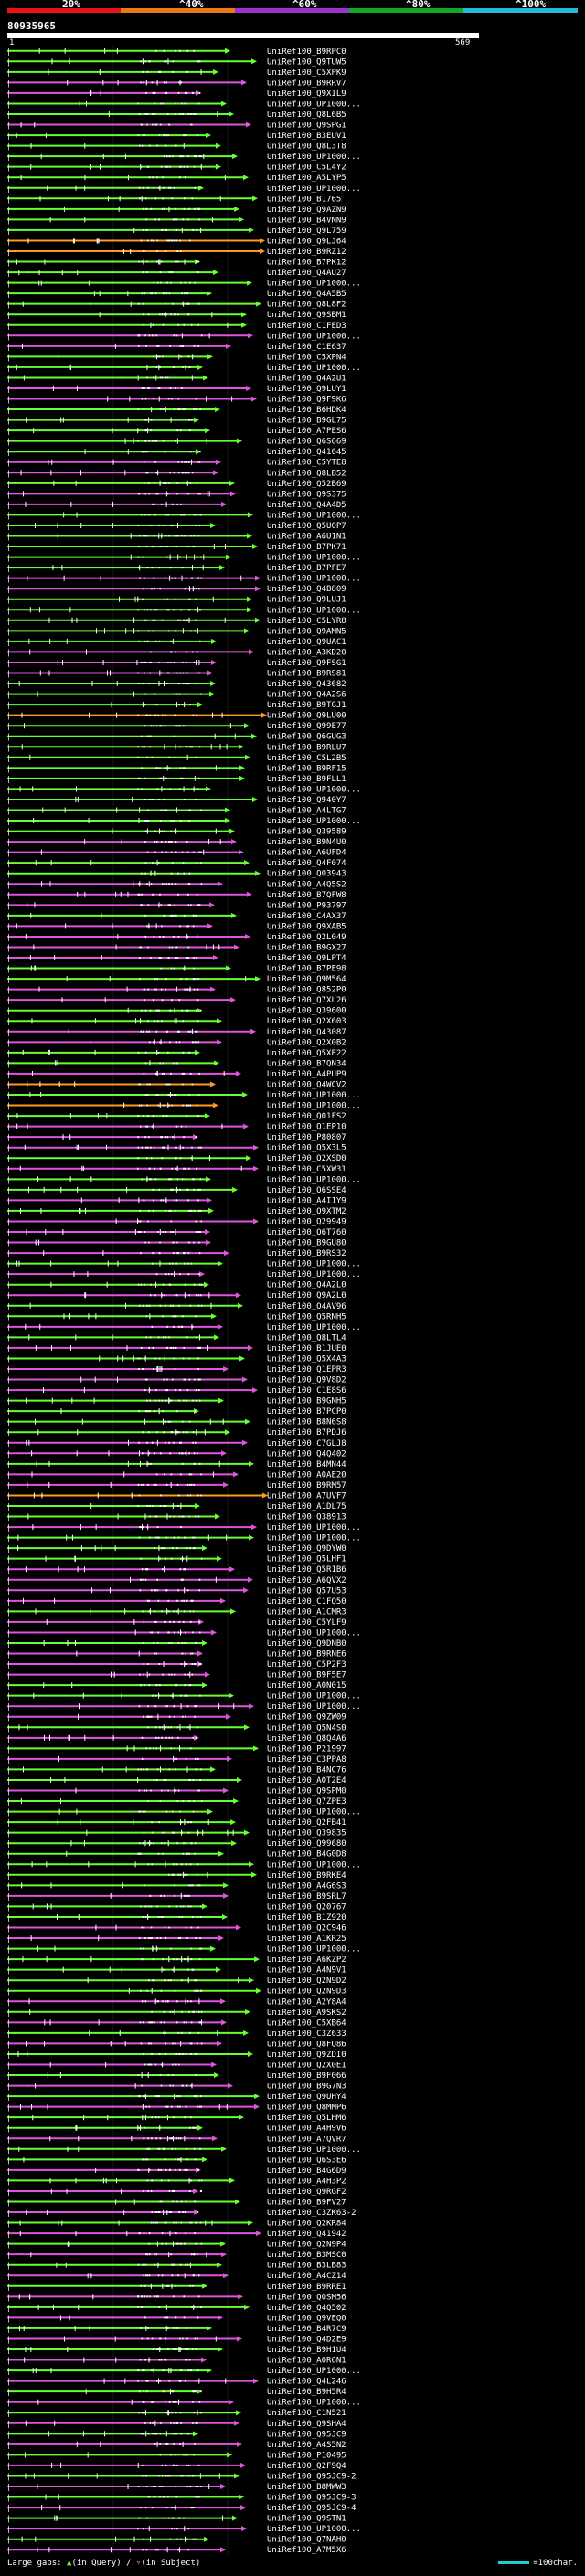  I want to click on hit-label: UniRef100_C5L2B5, so click(307, 758).